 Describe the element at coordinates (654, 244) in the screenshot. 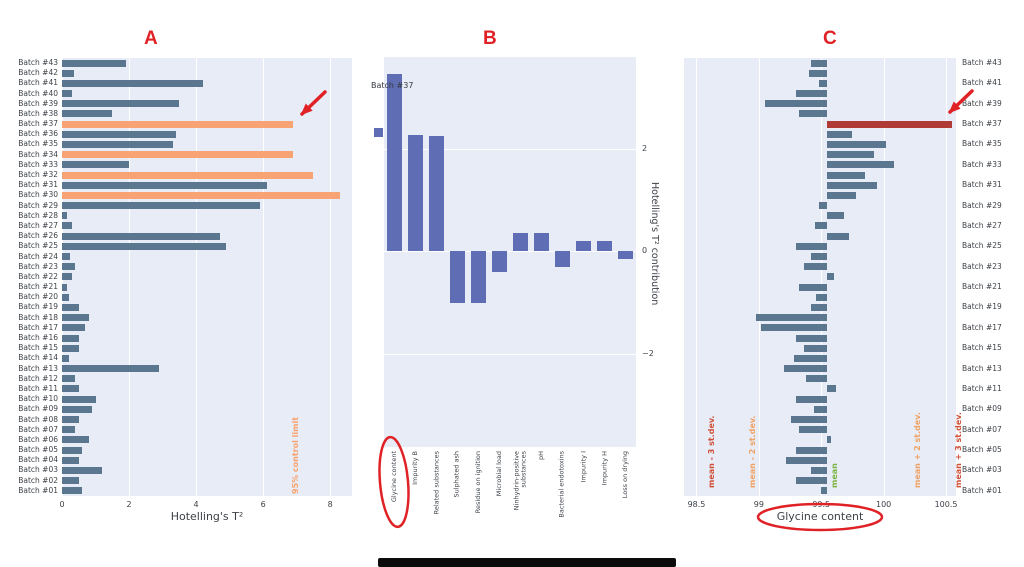

I see `b-y-axis-title-text: Hotelling's T² contribution` at that location.